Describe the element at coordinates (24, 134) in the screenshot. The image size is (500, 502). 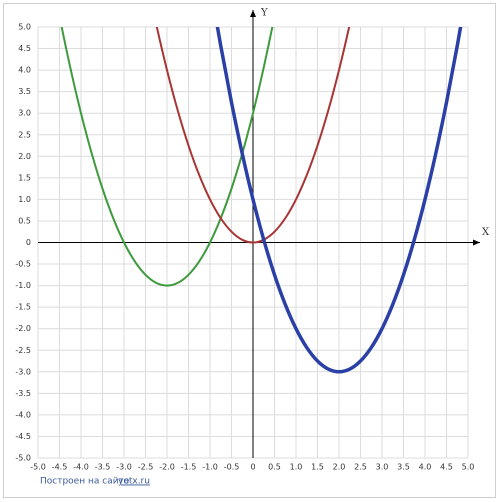
I see `y-tick-label: 2.5` at that location.